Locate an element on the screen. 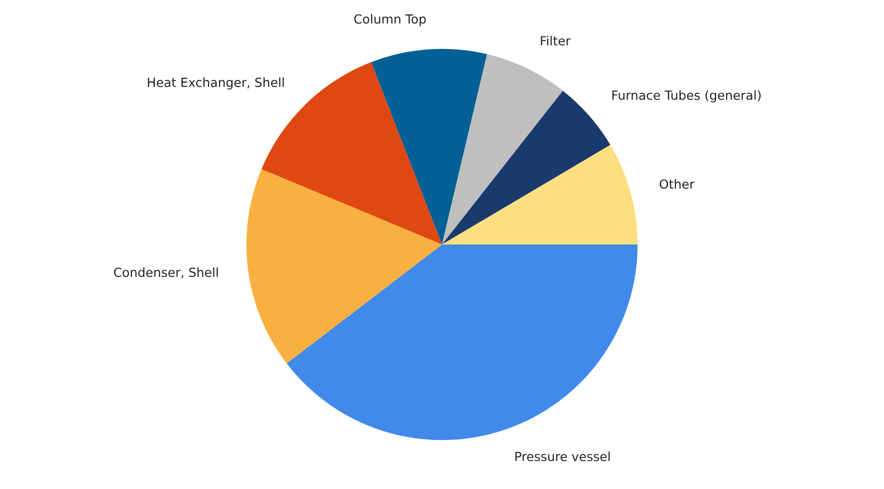  slice-label: Heat Exchanger, Shell is located at coordinates (216, 83).